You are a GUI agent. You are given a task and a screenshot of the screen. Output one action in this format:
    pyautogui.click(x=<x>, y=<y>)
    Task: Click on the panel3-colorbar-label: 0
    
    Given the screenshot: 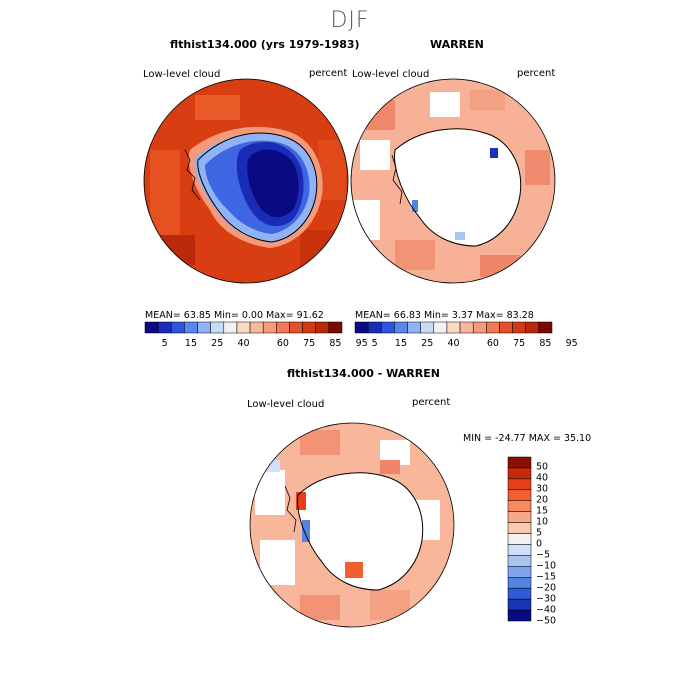 What is the action you would take?
    pyautogui.click(x=539, y=544)
    